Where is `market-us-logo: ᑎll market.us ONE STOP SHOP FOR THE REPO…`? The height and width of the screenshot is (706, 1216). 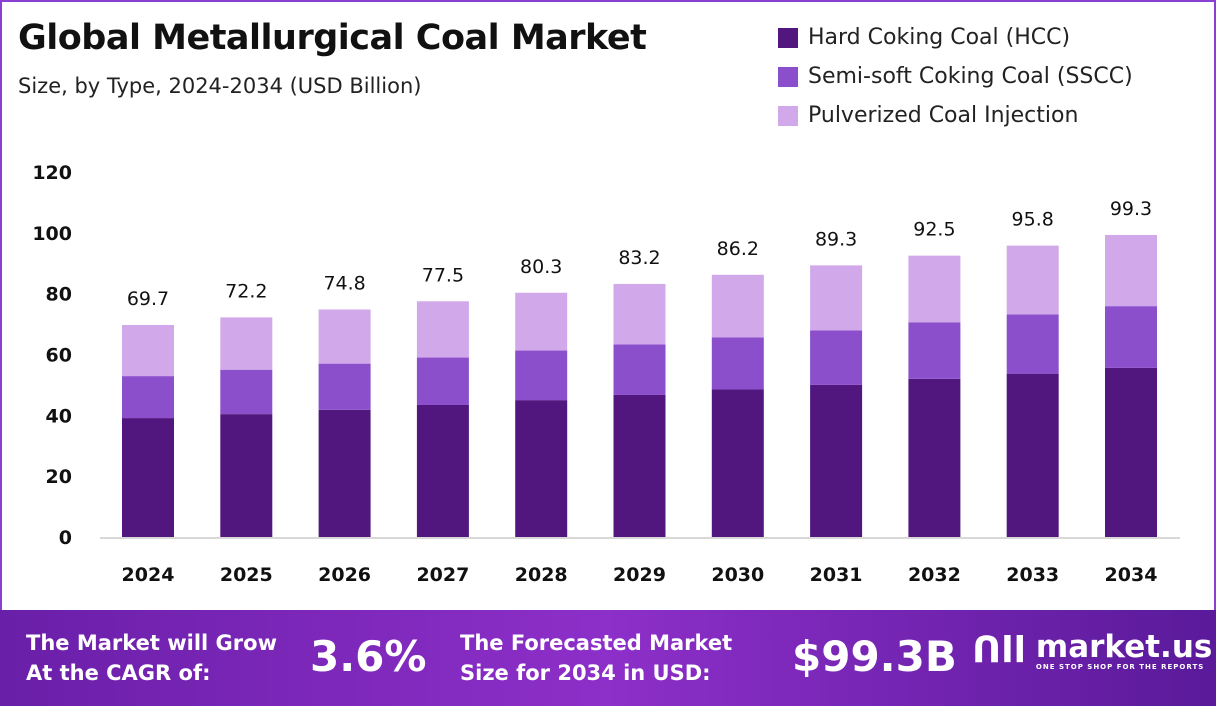 market-us-logo: ᑎll market.us ONE STOP SHOP FOR THE REPO… is located at coordinates (1092, 650).